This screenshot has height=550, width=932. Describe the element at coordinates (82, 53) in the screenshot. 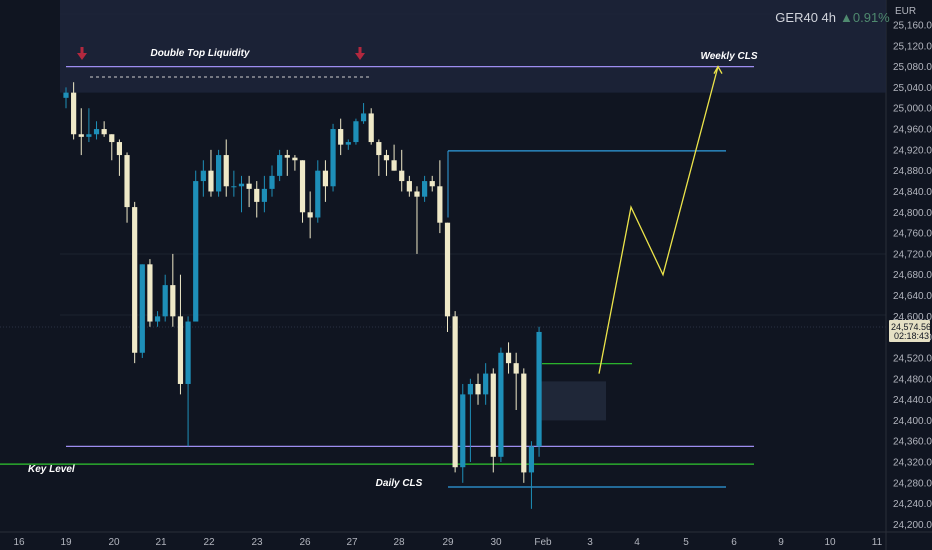

I see `down-arrow-icon` at that location.